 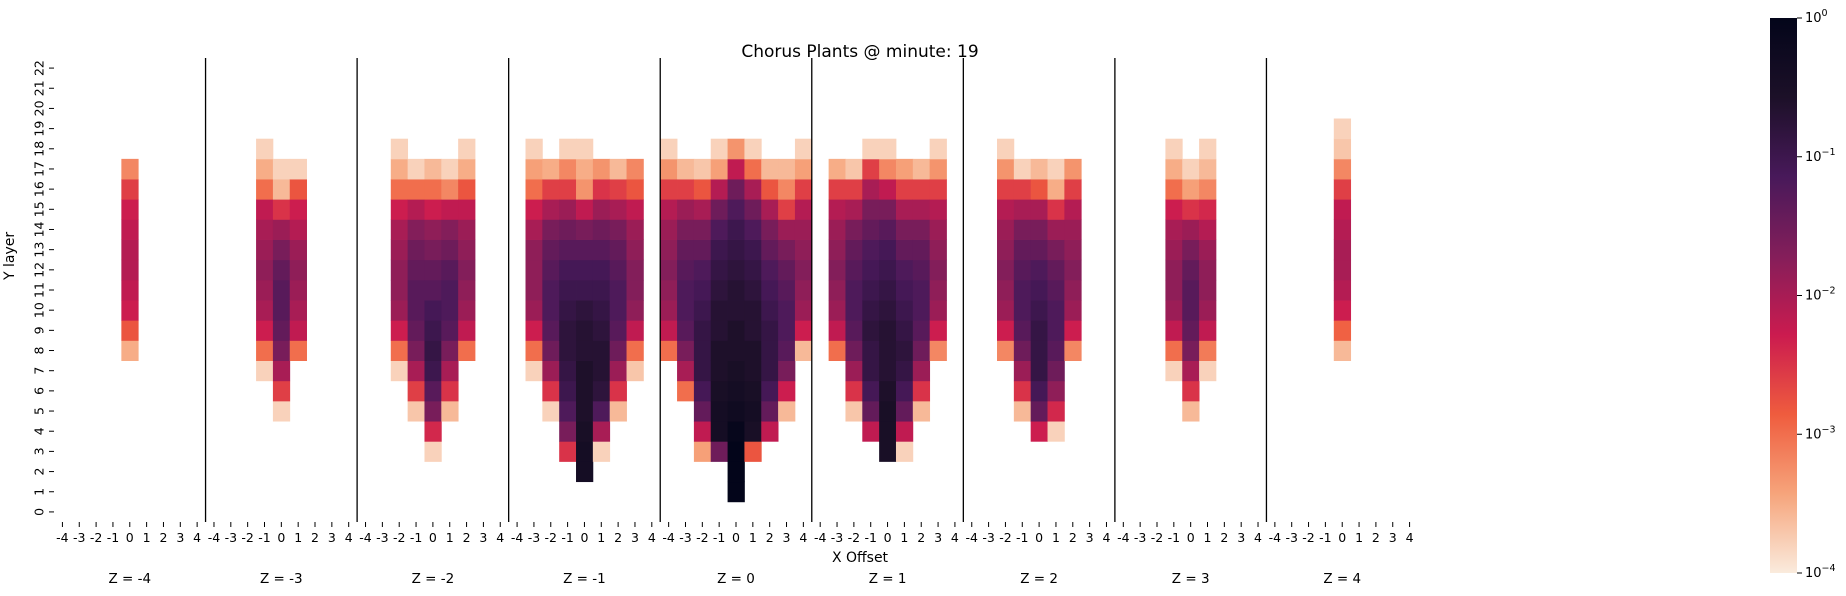 What do you see at coordinates (770, 537) in the screenshot?
I see `x-tick-label: 2` at bounding box center [770, 537].